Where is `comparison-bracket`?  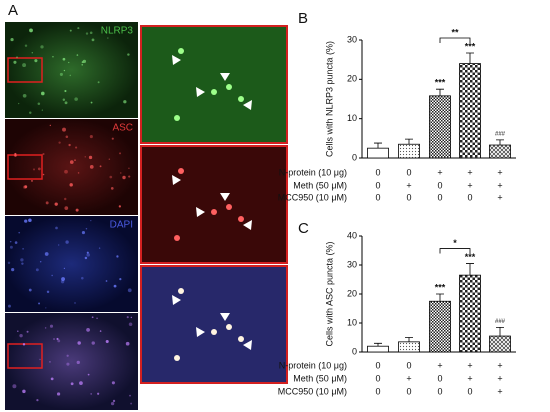 comparison-bracket is located at coordinates (455, 251).